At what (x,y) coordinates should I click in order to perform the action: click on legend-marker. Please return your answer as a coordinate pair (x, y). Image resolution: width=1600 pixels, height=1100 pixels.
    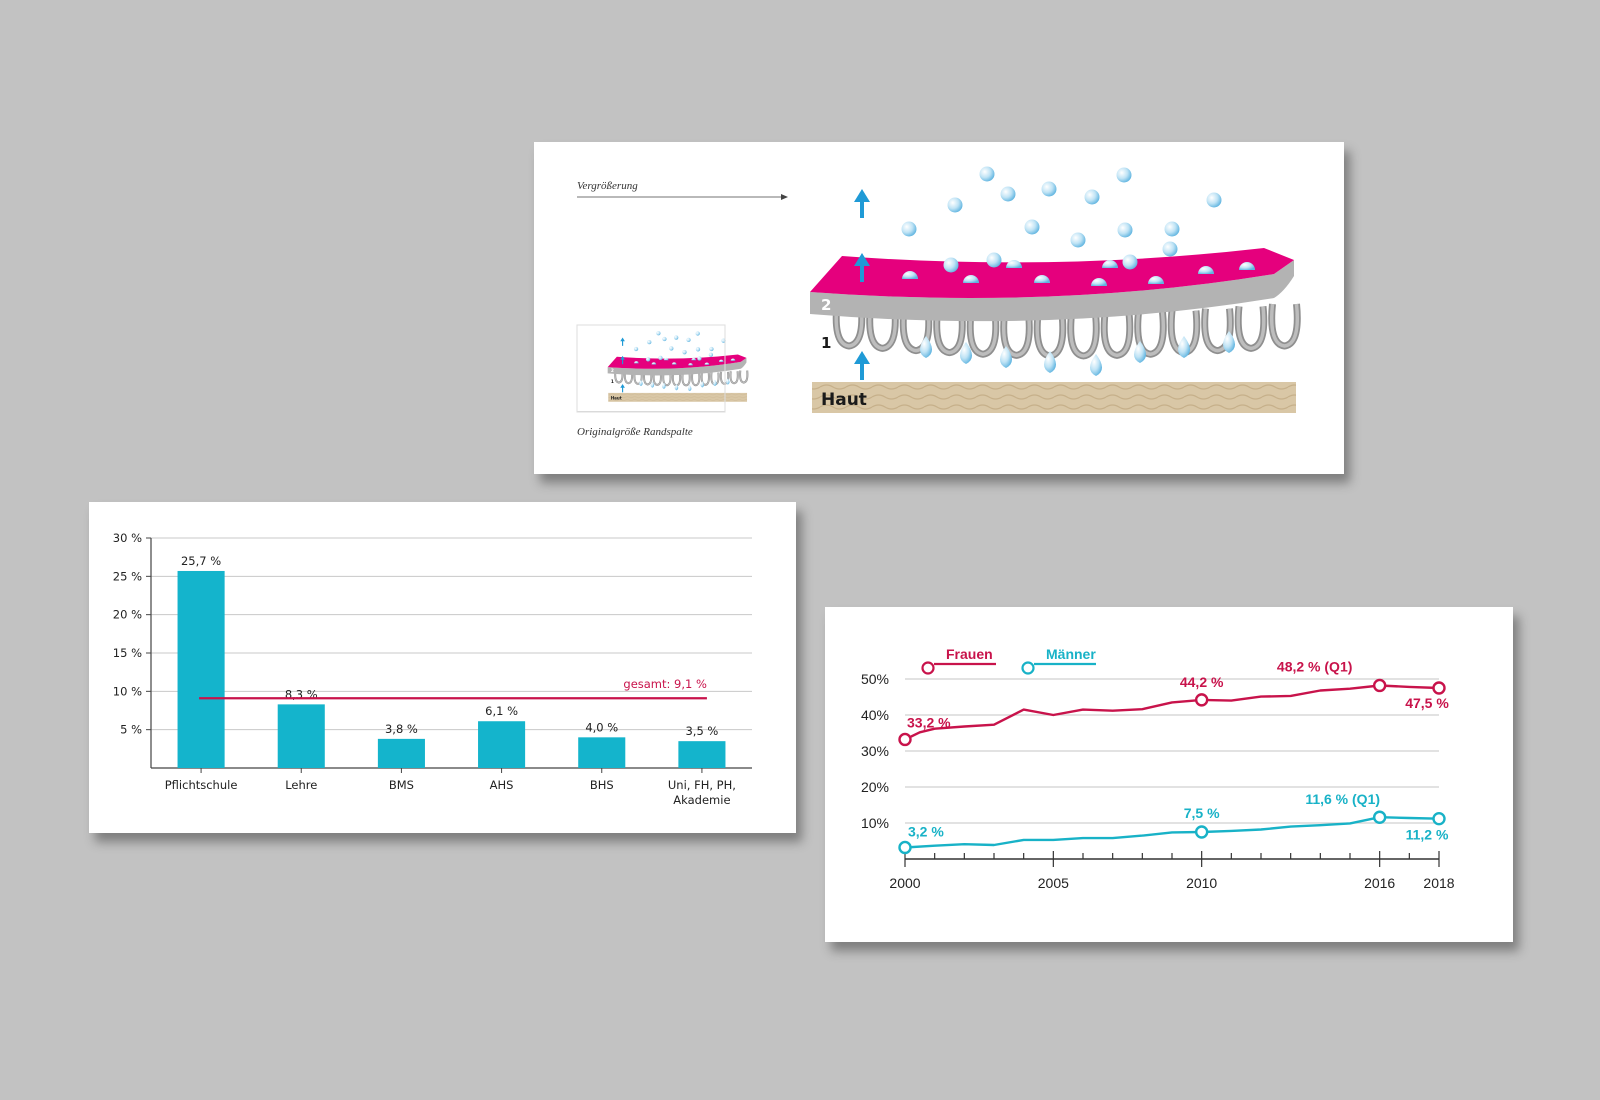
    Looking at the image, I should click on (928, 668).